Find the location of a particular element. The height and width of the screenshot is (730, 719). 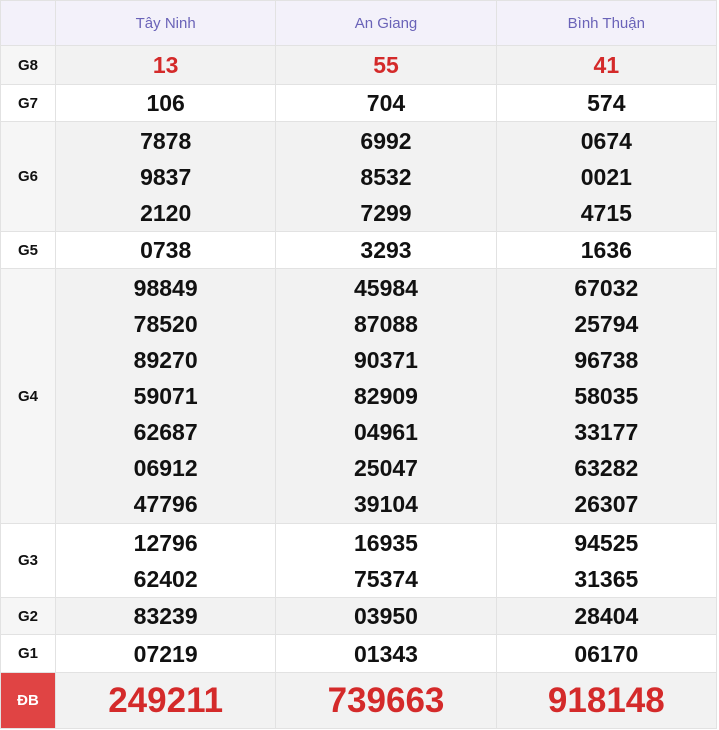

prize-number: 06912 is located at coordinates (165, 468).